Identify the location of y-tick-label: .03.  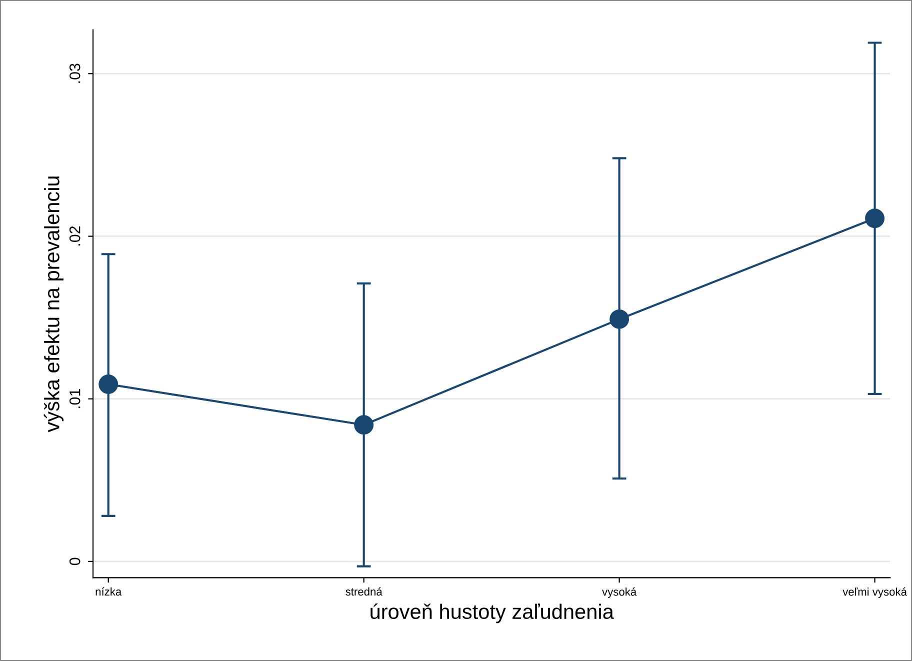
(74, 73).